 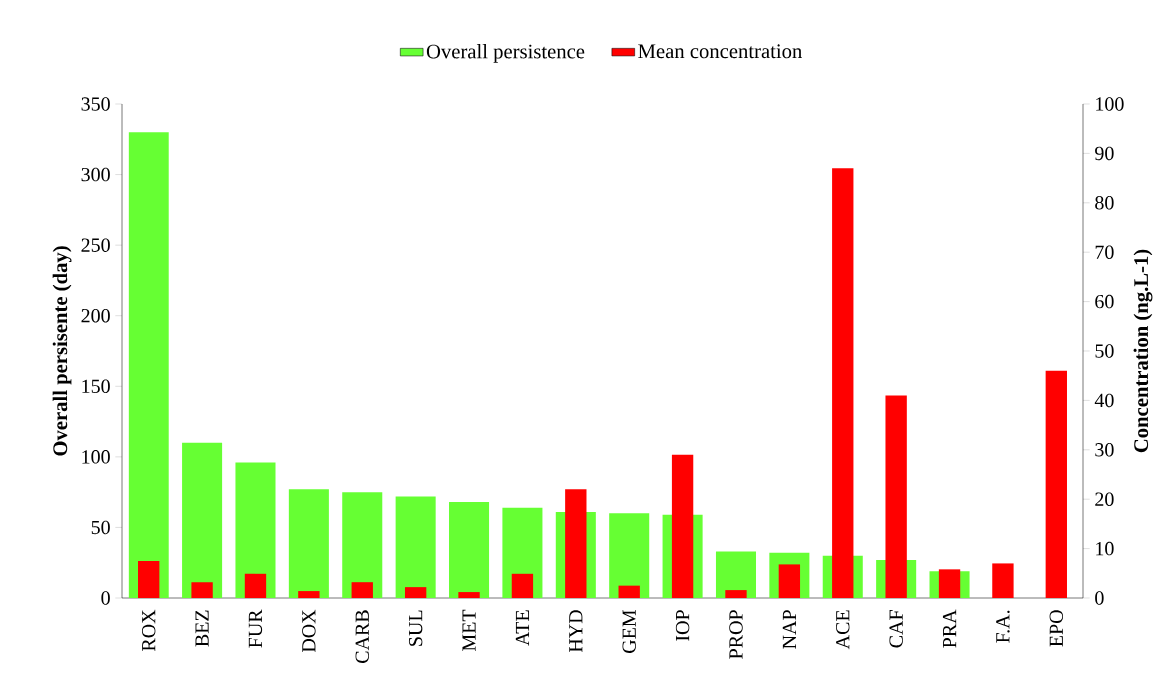 What do you see at coordinates (629, 631) in the screenshot?
I see `x-tick-label: GEM` at bounding box center [629, 631].